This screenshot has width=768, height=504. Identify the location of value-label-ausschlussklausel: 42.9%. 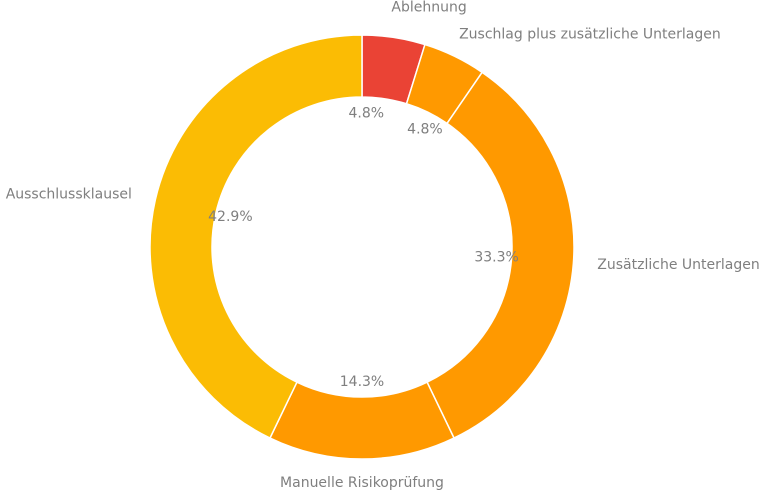
(230, 217).